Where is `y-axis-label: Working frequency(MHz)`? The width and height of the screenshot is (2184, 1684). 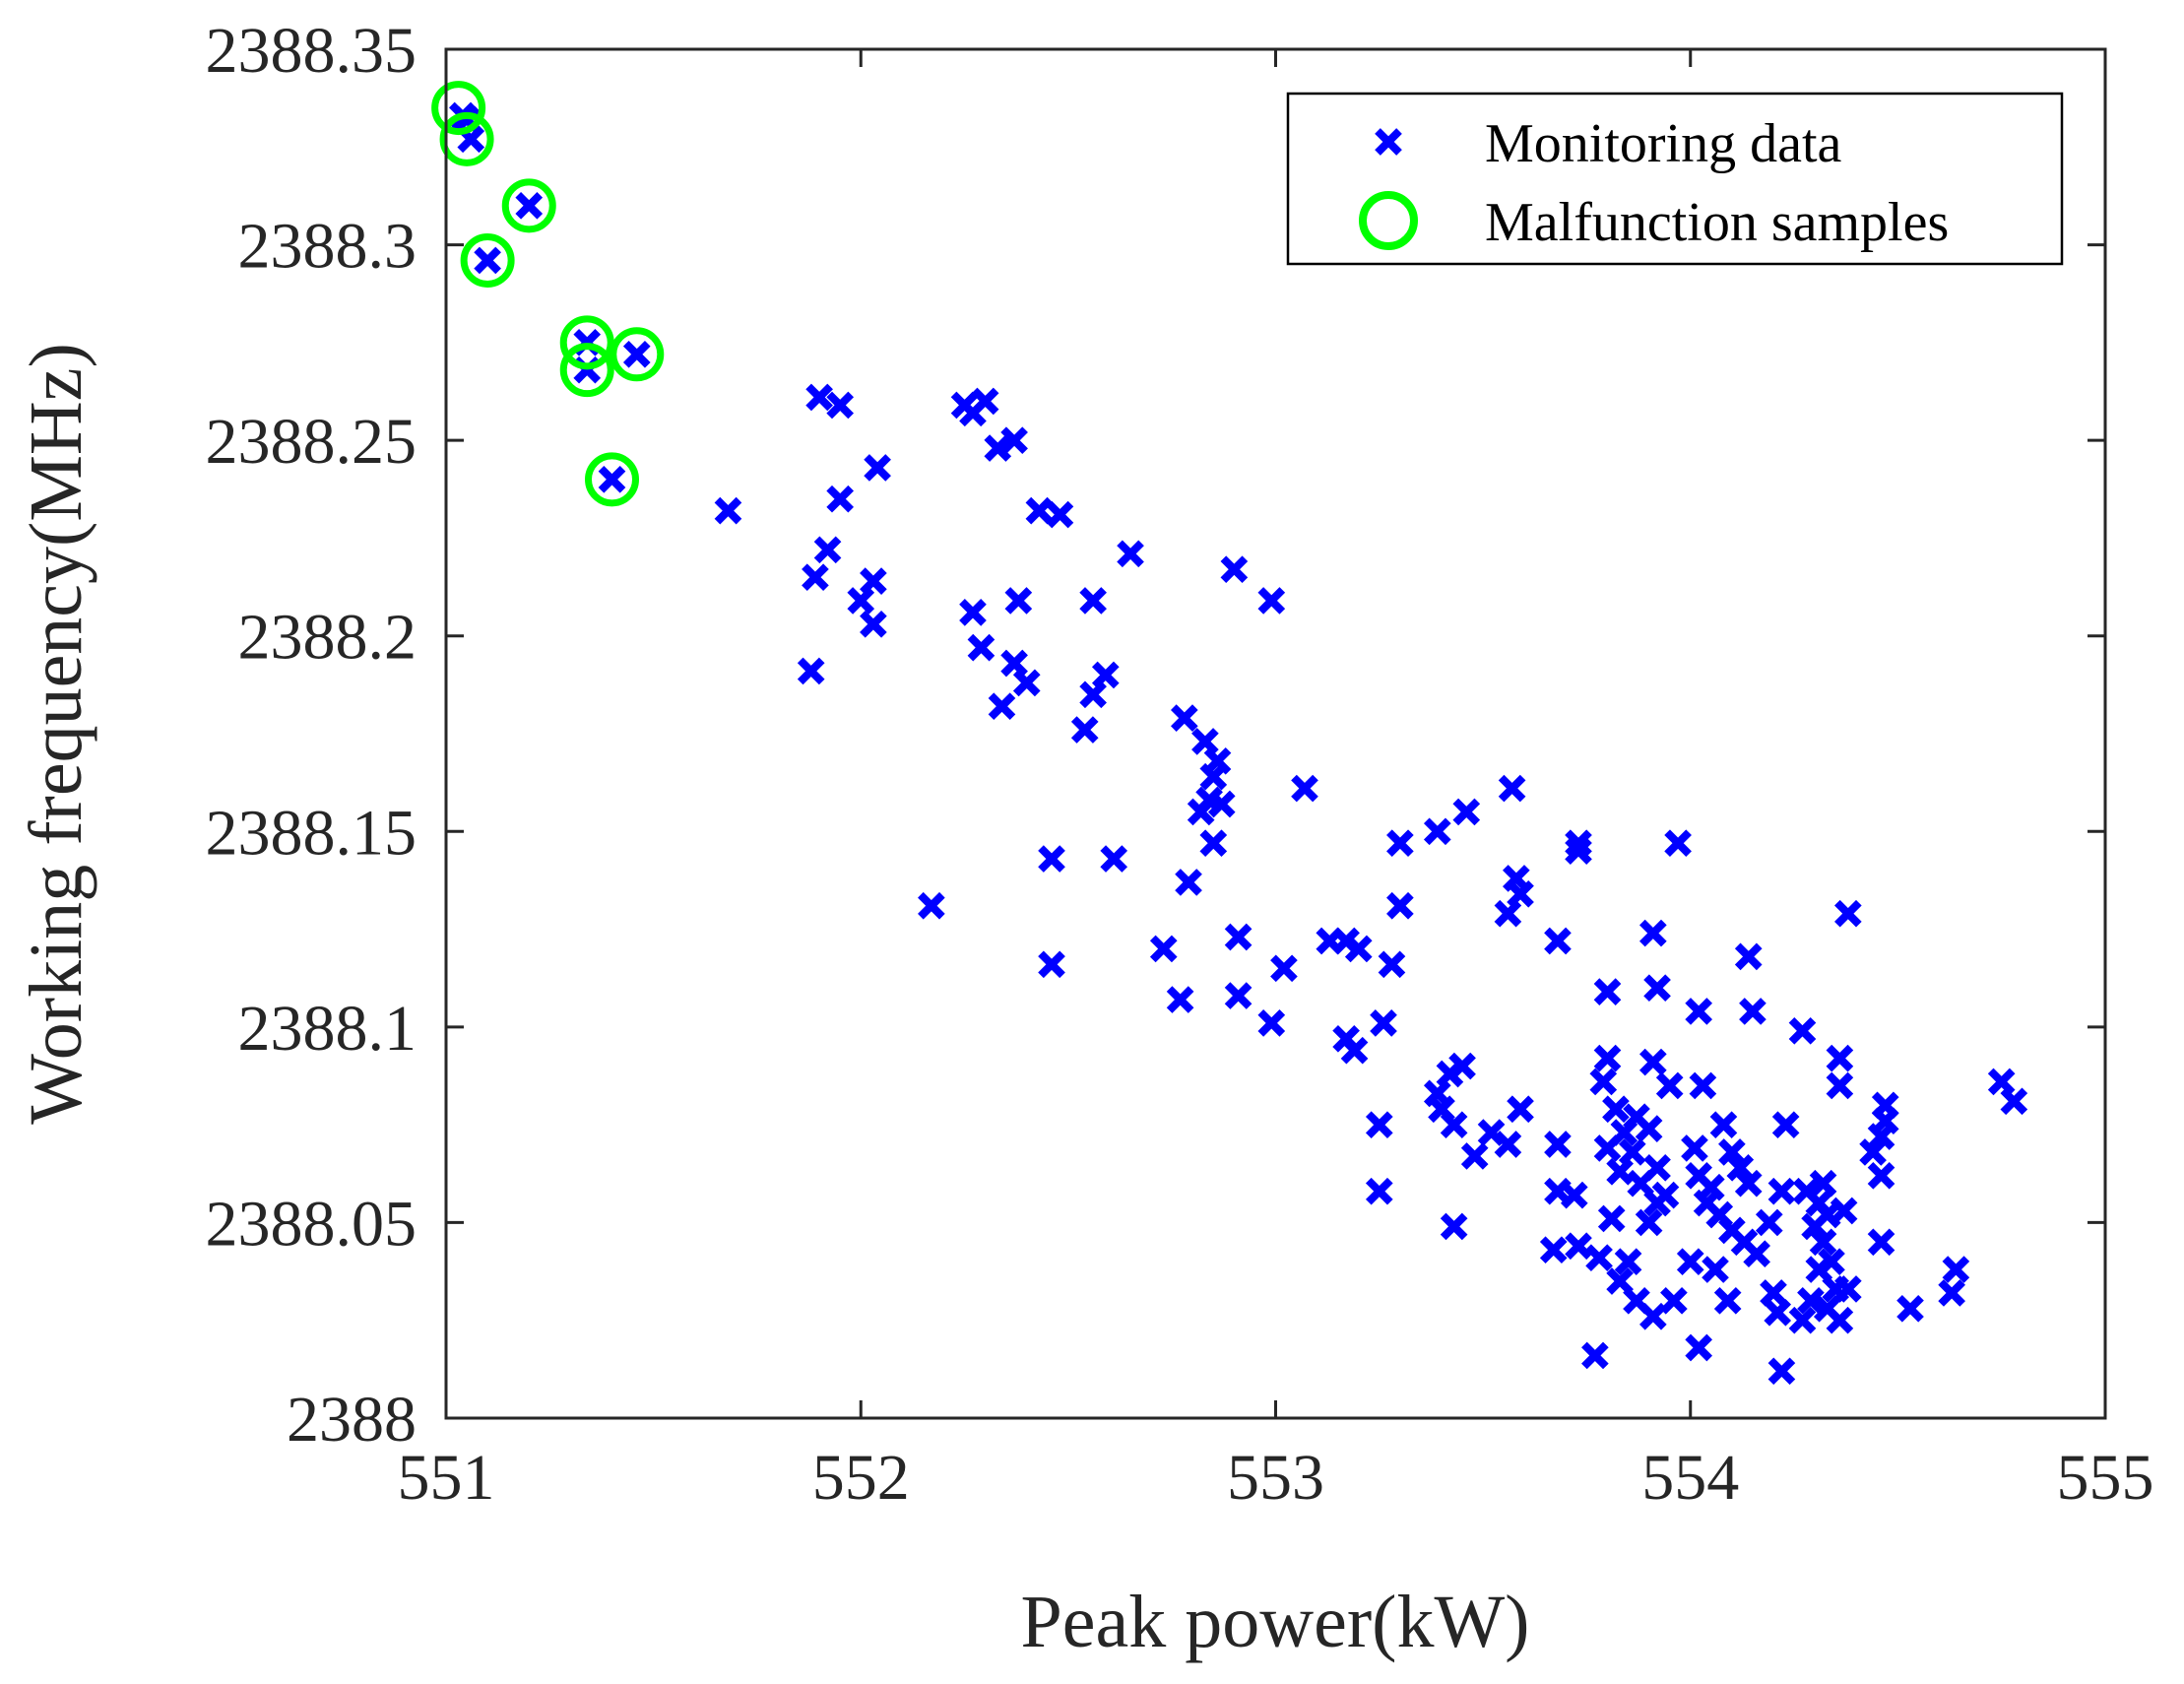 y-axis-label: Working frequency(MHz) is located at coordinates (56, 734).